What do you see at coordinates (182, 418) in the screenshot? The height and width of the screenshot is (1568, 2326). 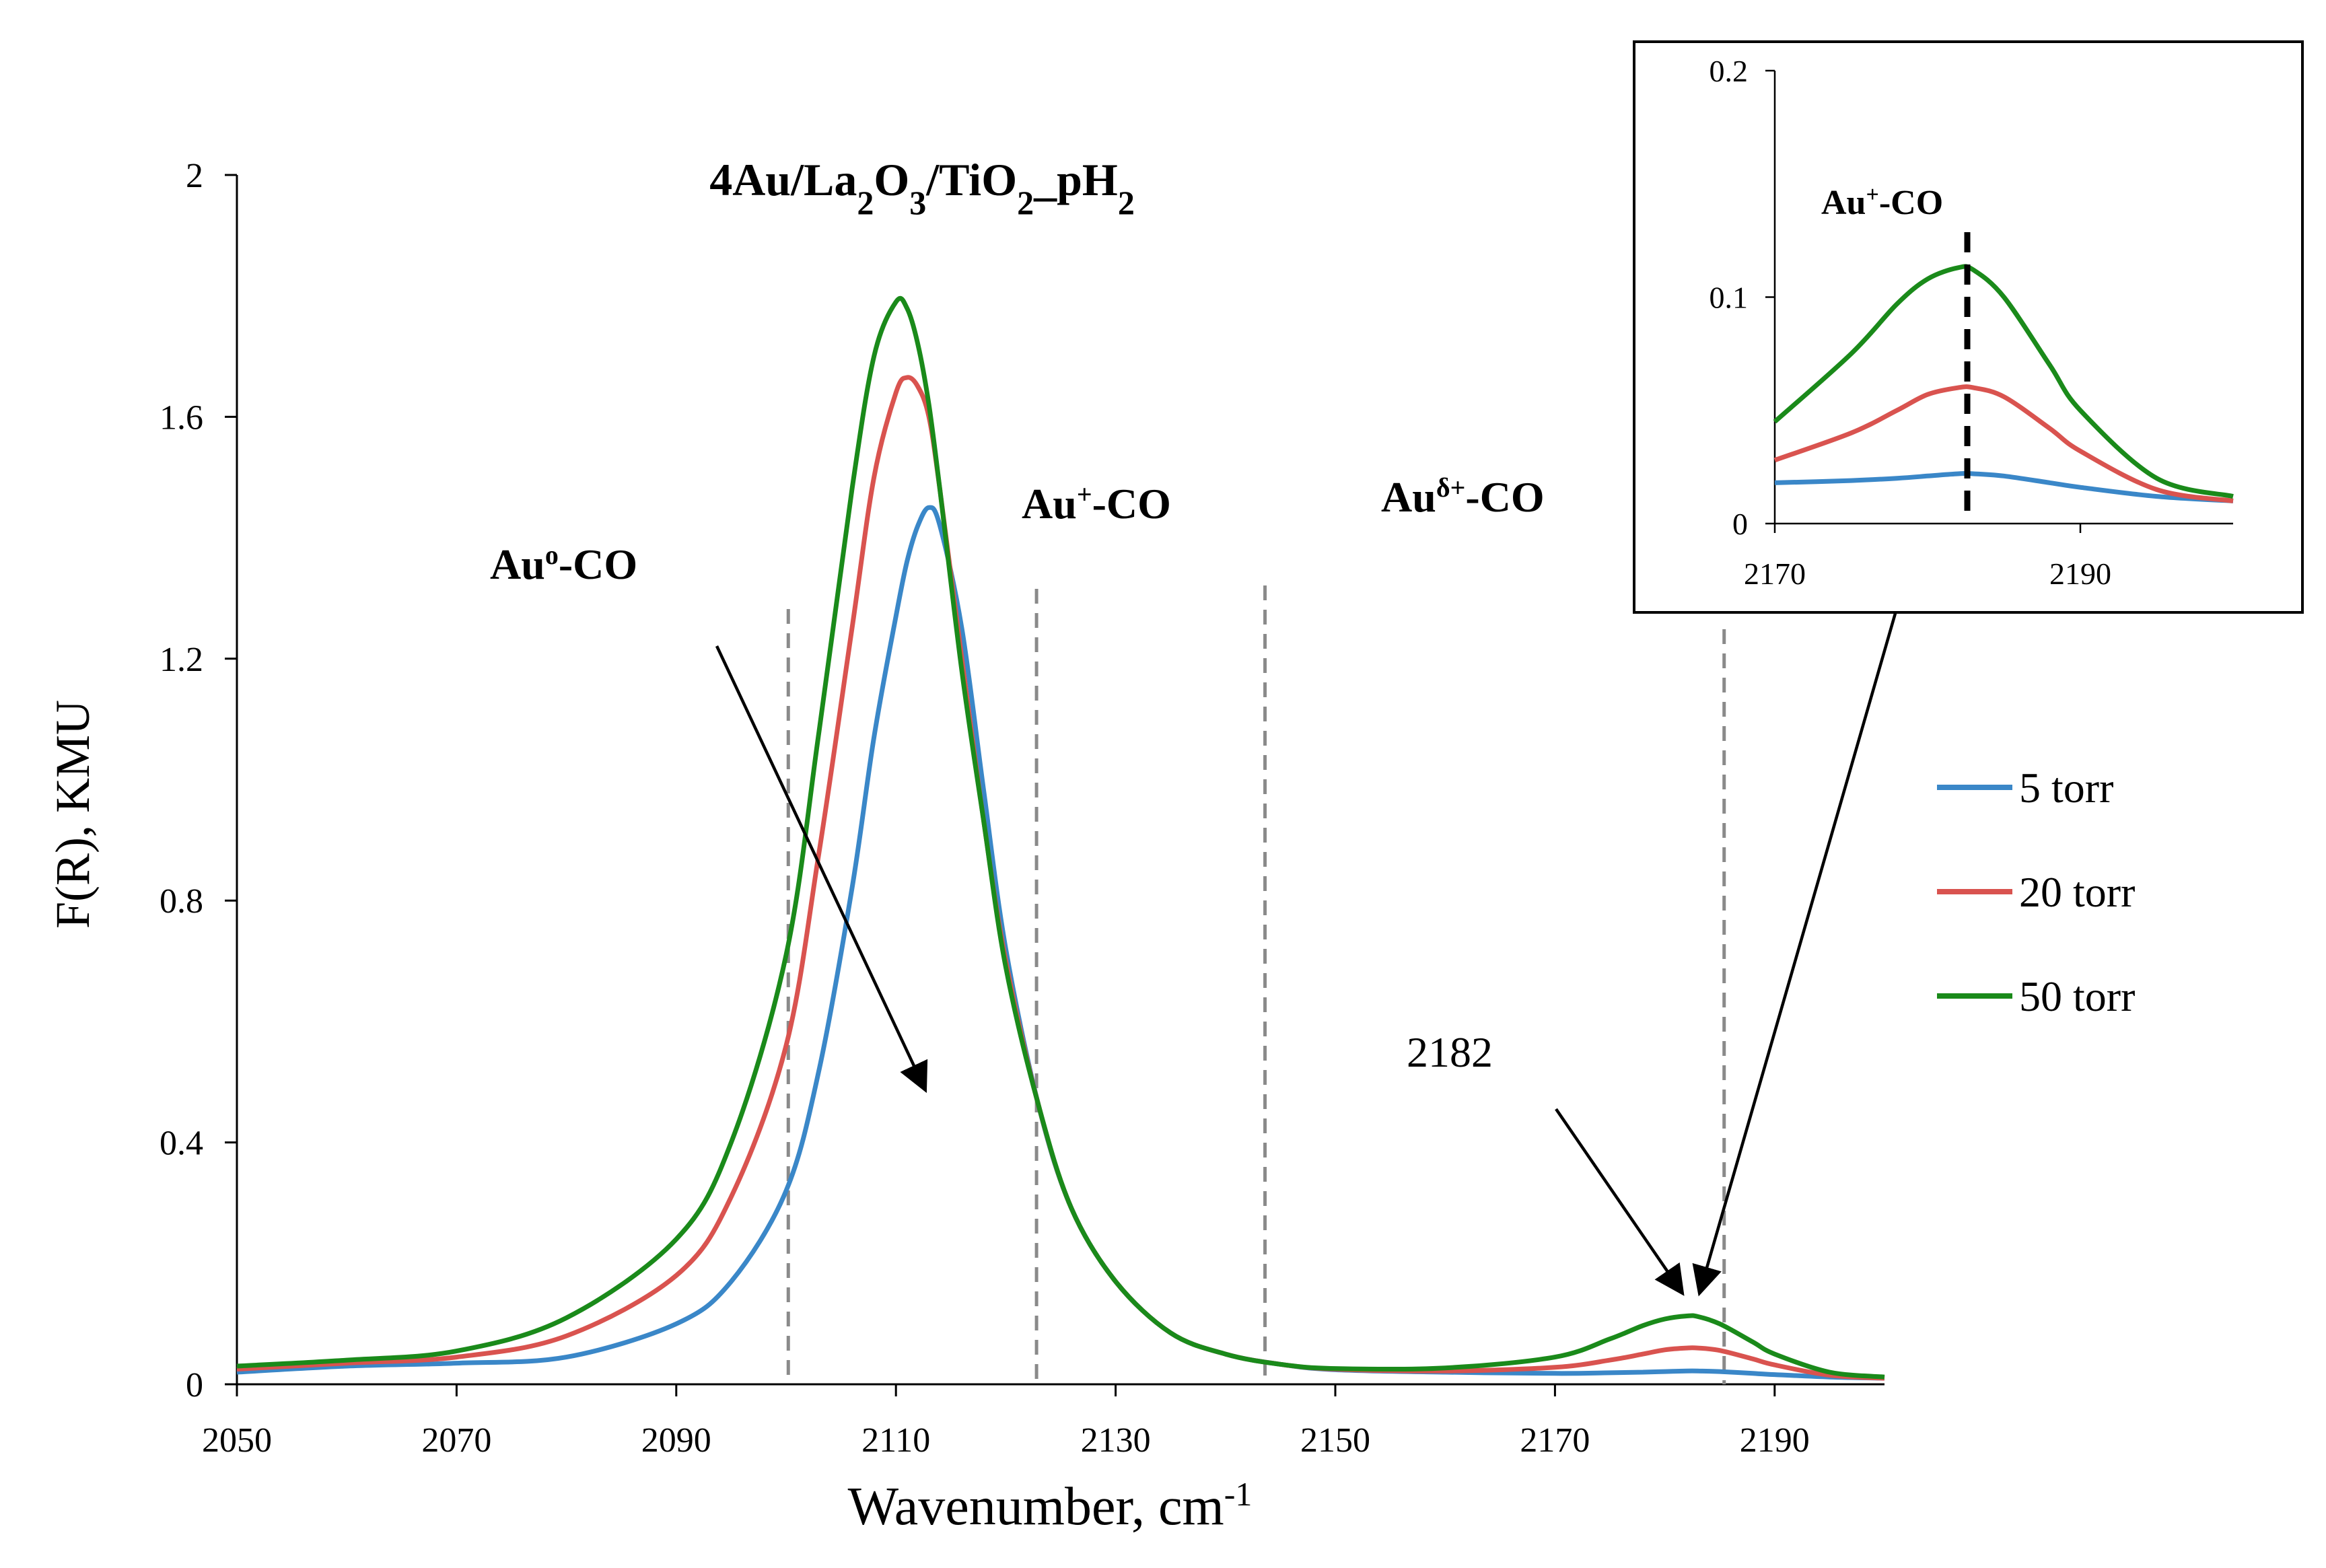 I see `y-tick-label: 1.6` at bounding box center [182, 418].